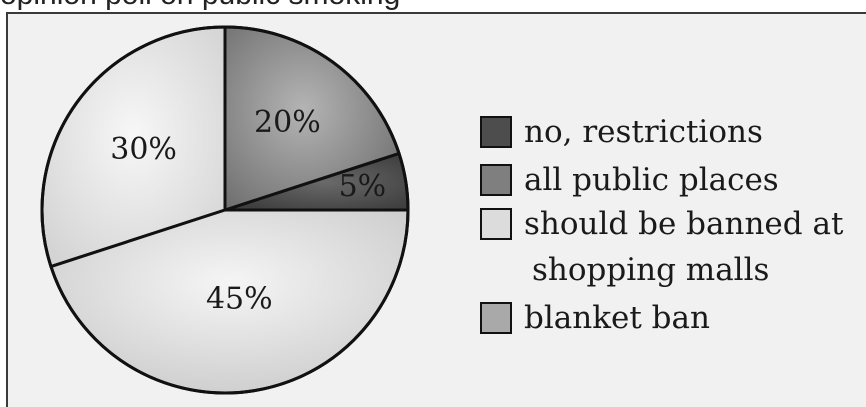 Image resolution: width=866 pixels, height=407 pixels. What do you see at coordinates (617, 318) in the screenshot?
I see `legend-label-4: blanket ban` at bounding box center [617, 318].